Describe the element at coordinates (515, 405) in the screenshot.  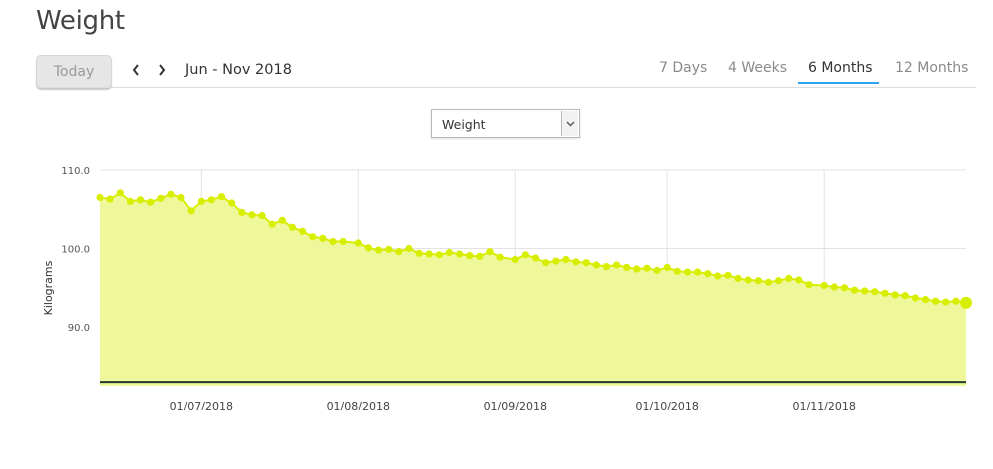
I see `x-tick-label: 01/09/2018` at that location.